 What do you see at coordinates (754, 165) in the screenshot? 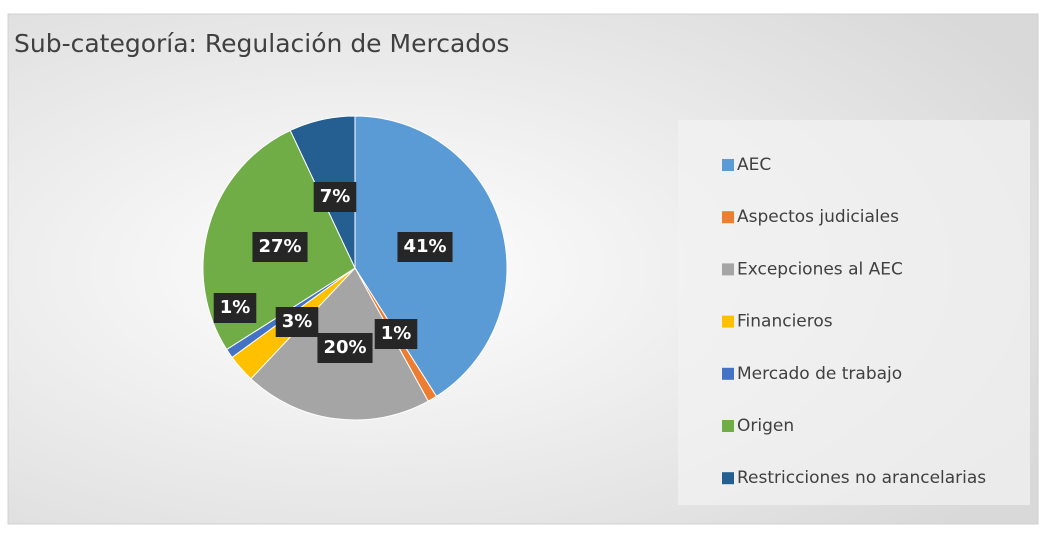
I see `legend-label: AEC` at bounding box center [754, 165].